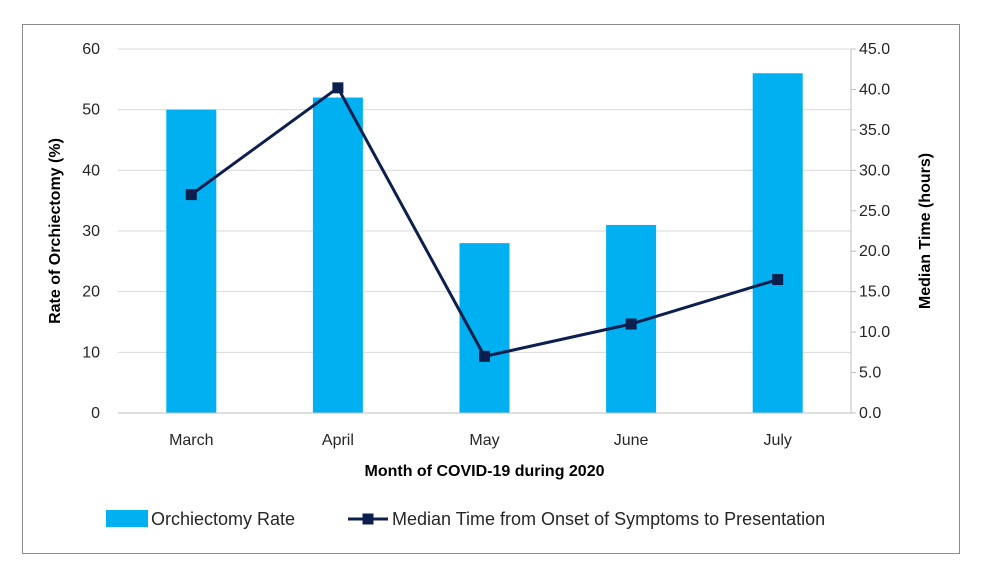  Describe the element at coordinates (127, 518) in the screenshot. I see `legend-bar-swatch` at that location.